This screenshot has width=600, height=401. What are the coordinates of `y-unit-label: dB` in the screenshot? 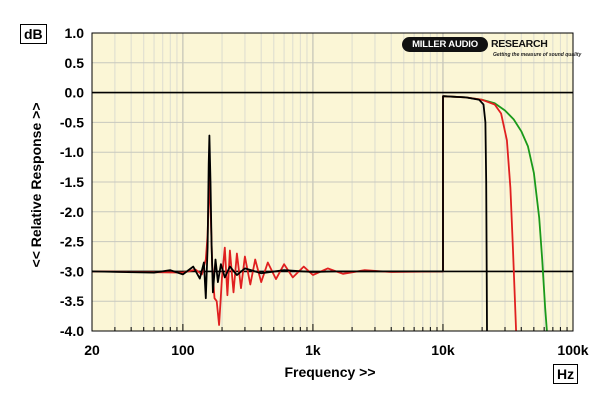 It's located at (33, 34).